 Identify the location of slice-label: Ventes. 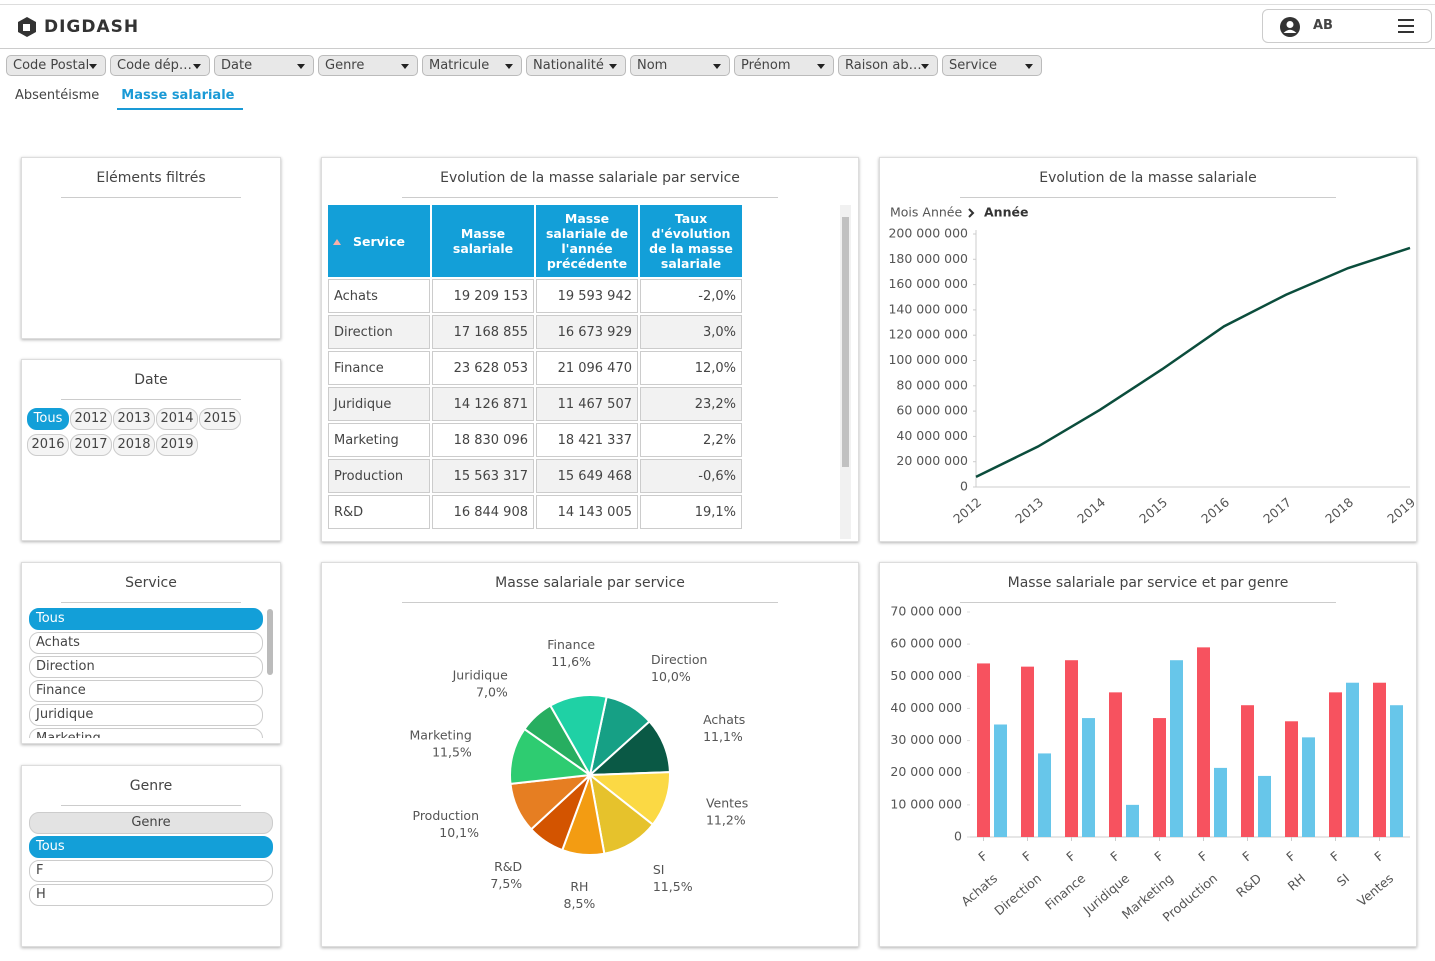
(727, 802).